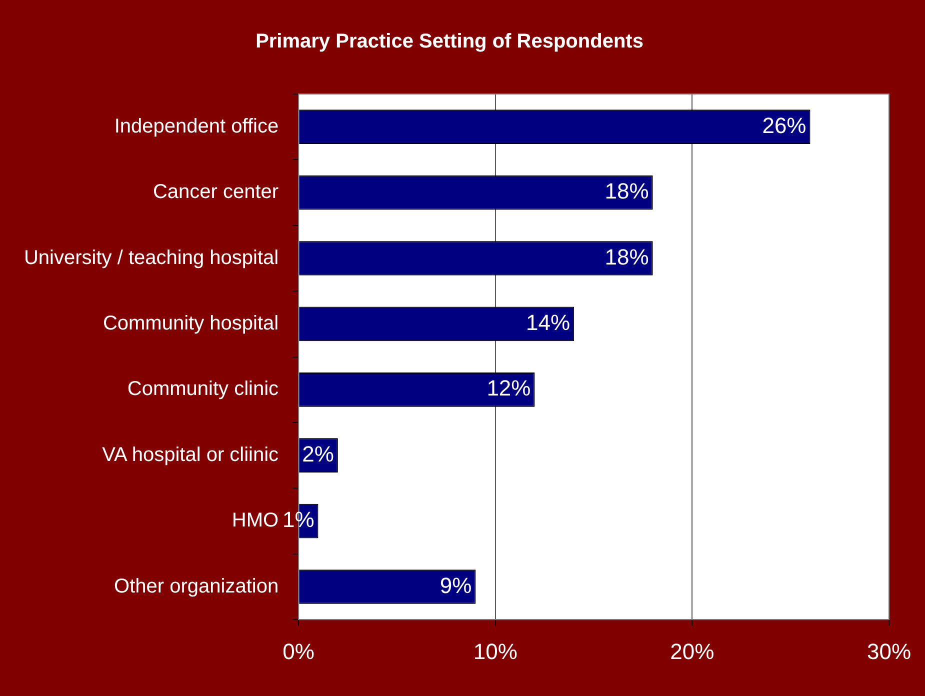 This screenshot has height=696, width=925. I want to click on chart-title: Primary Practice Setting of Respondents, so click(450, 41).